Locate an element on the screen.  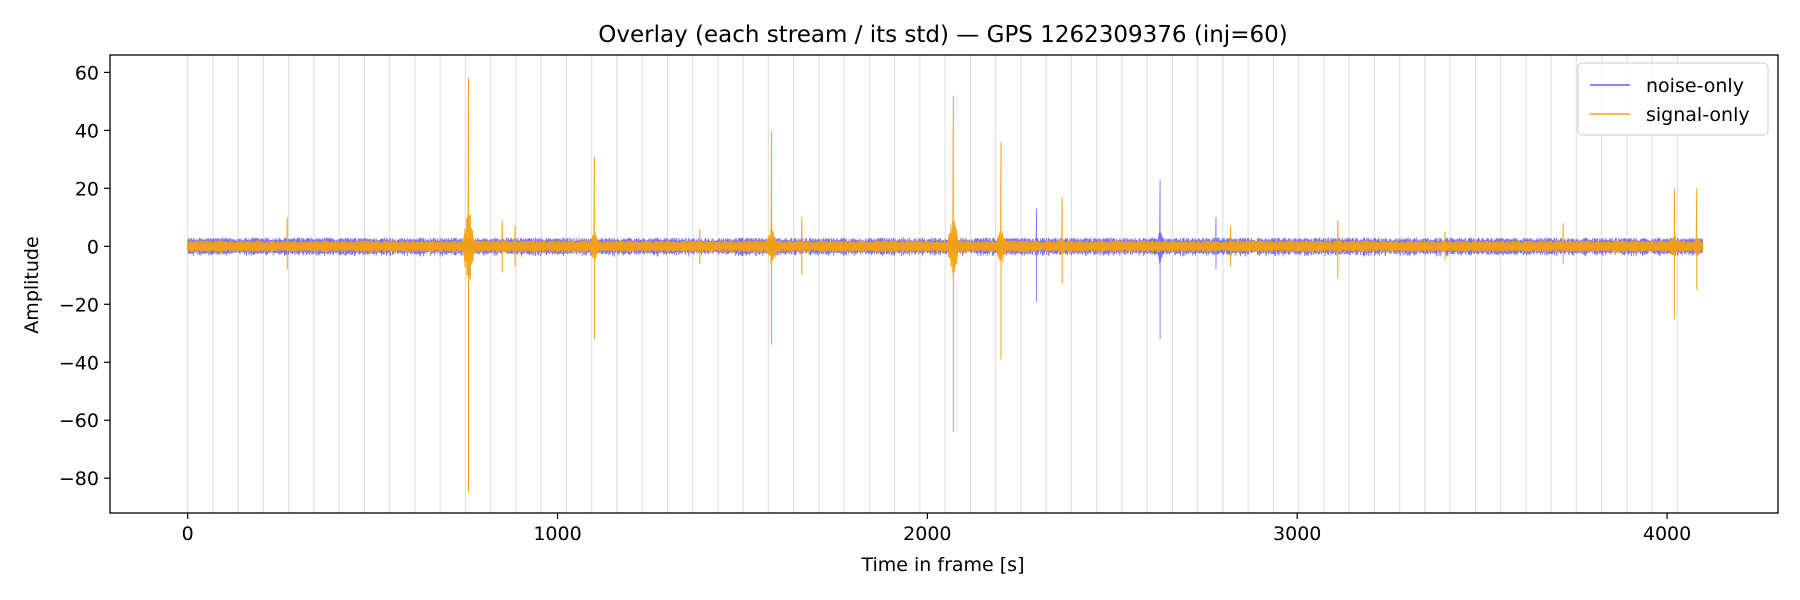
legend: noise-only signal-only is located at coordinates (1673, 99).